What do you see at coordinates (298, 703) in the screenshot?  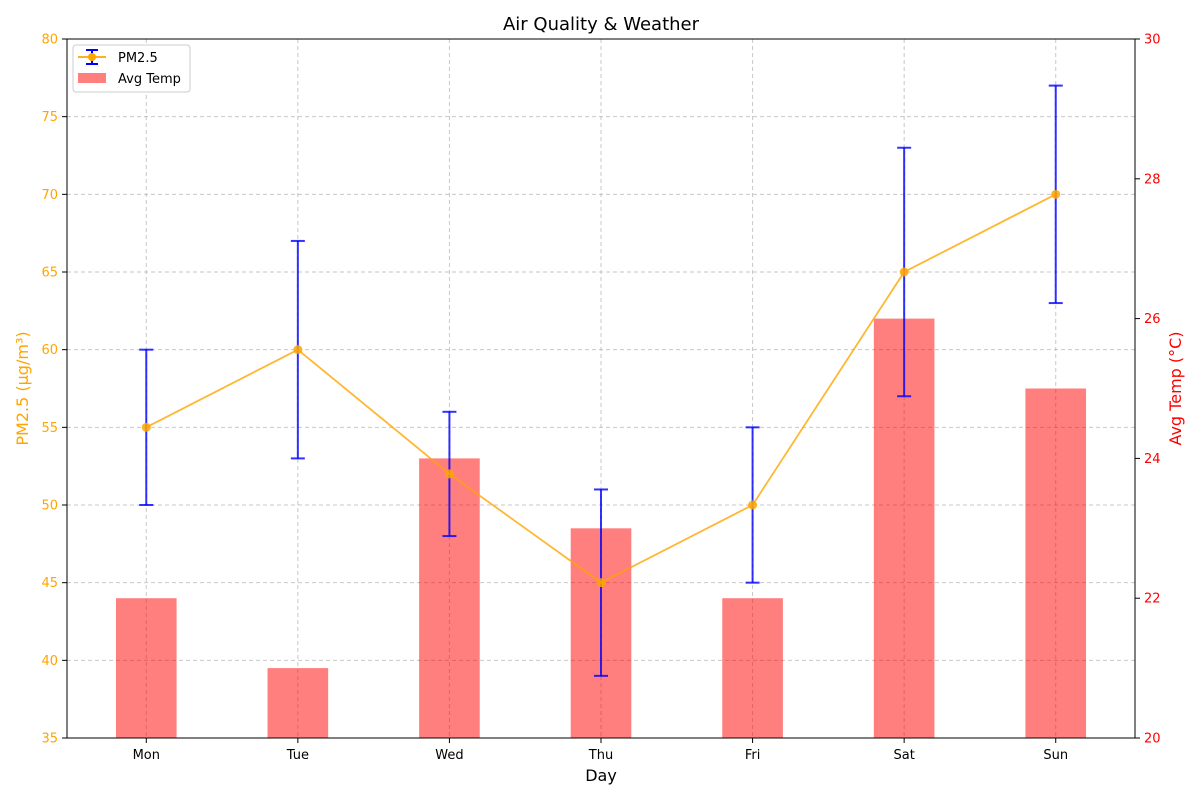 I see `avg-temp-bar-tue` at bounding box center [298, 703].